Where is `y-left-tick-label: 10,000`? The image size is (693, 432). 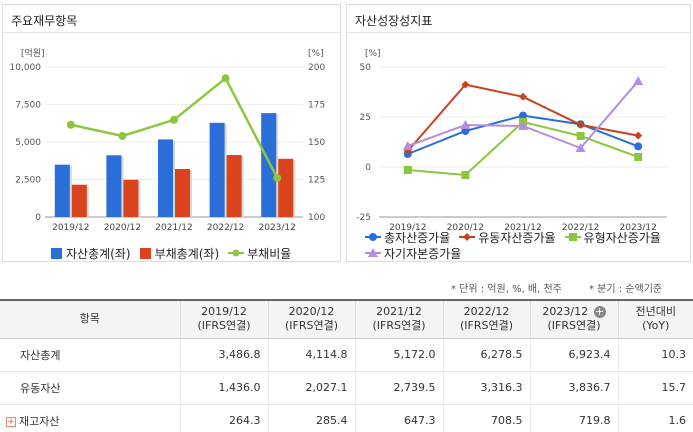
y-left-tick-label: 10,000 is located at coordinates (26, 68).